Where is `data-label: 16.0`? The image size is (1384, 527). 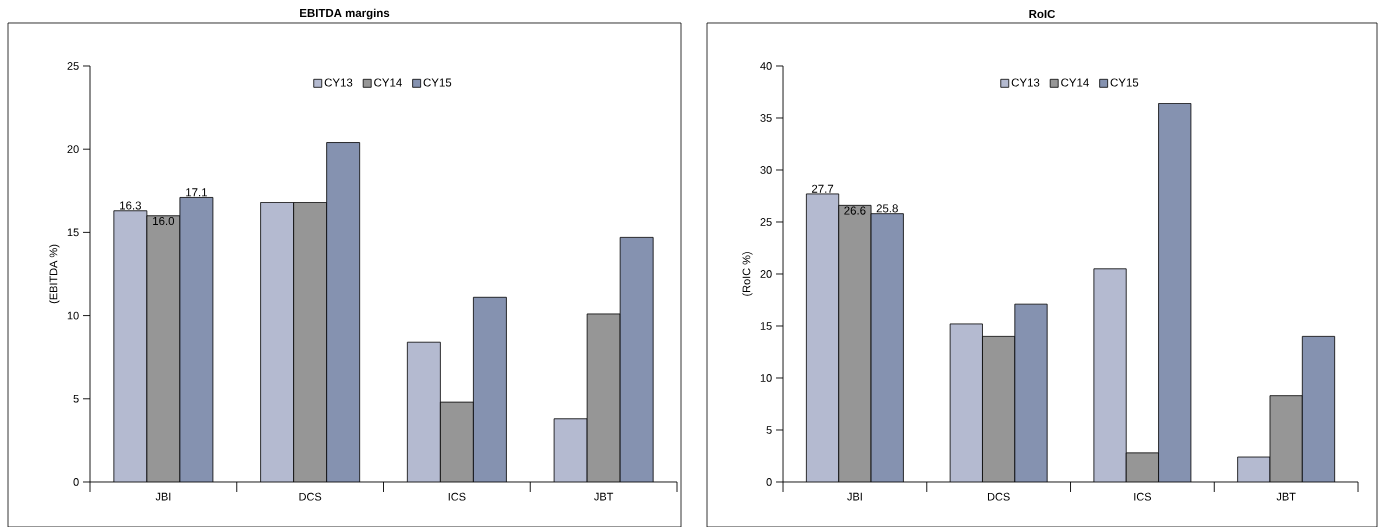
data-label: 16.0 is located at coordinates (164, 220).